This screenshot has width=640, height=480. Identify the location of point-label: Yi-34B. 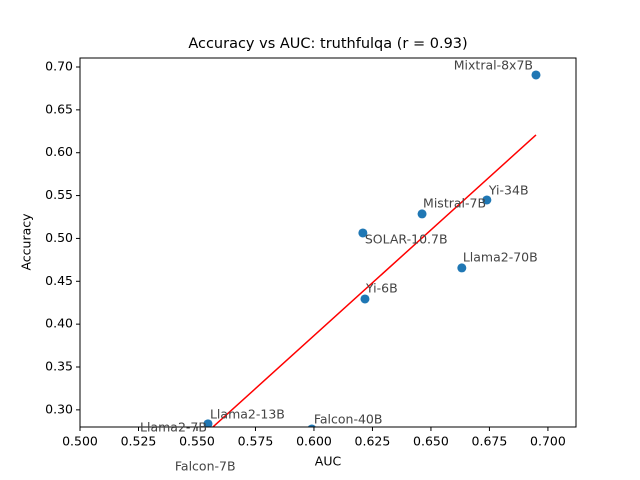
(508, 189).